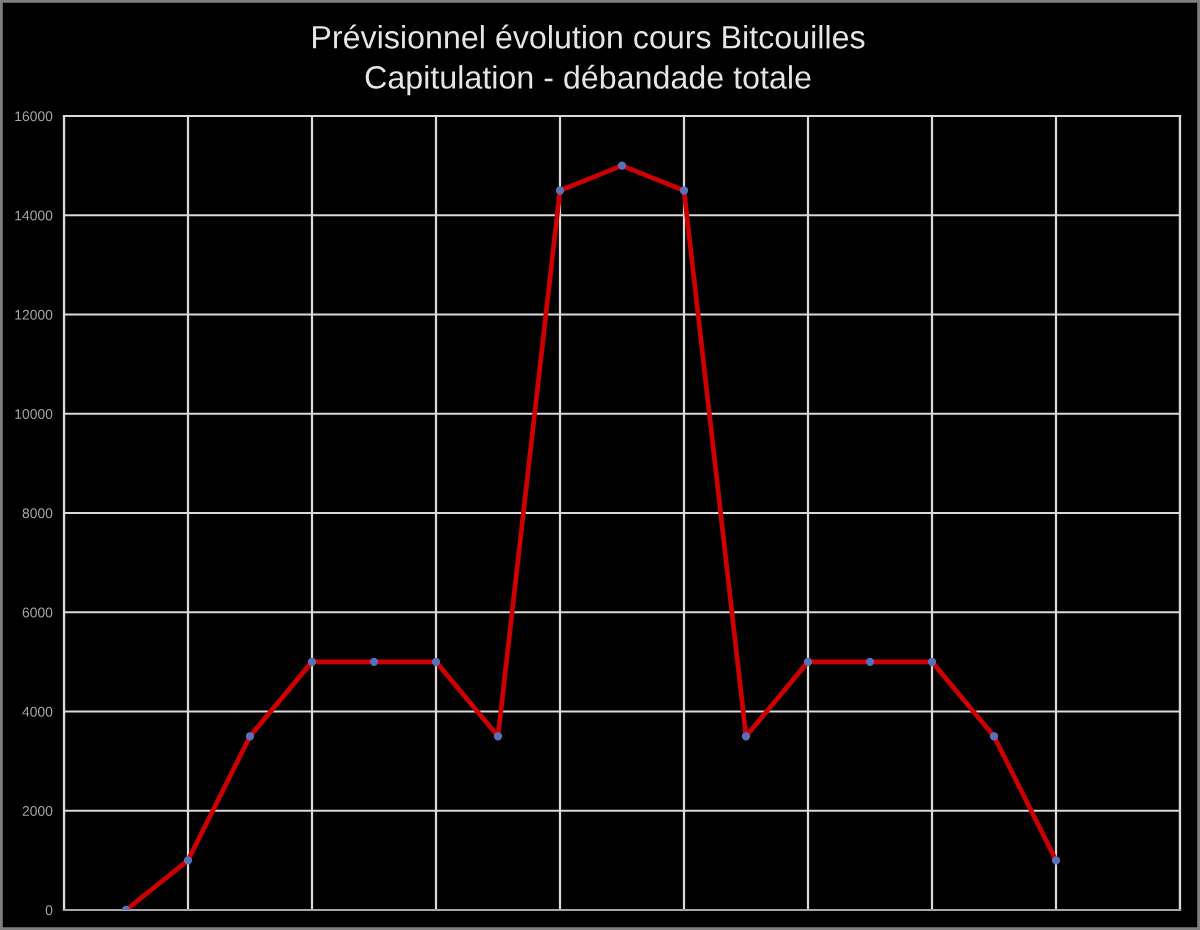 The image size is (1200, 930). Describe the element at coordinates (588, 80) in the screenshot. I see `chart-subtitle: Capitulation - débandade totale` at that location.